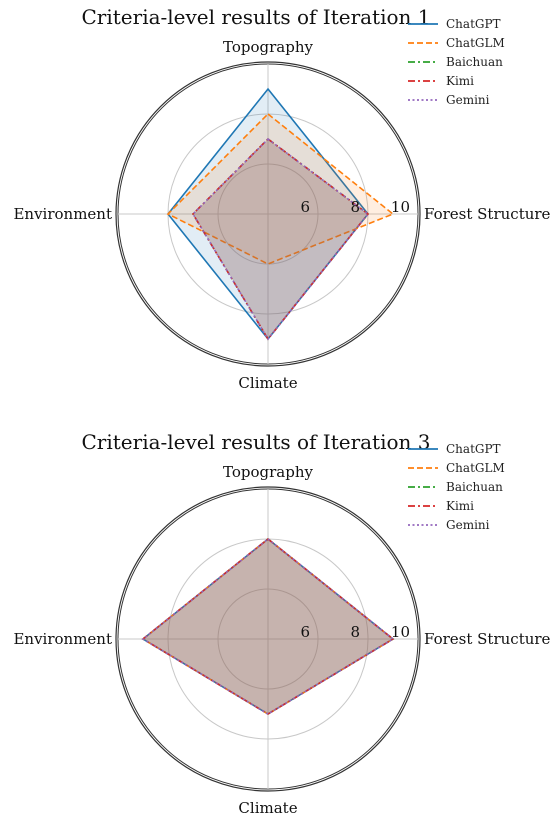  I want to click on series-line-chatglm, so click(280, 188).